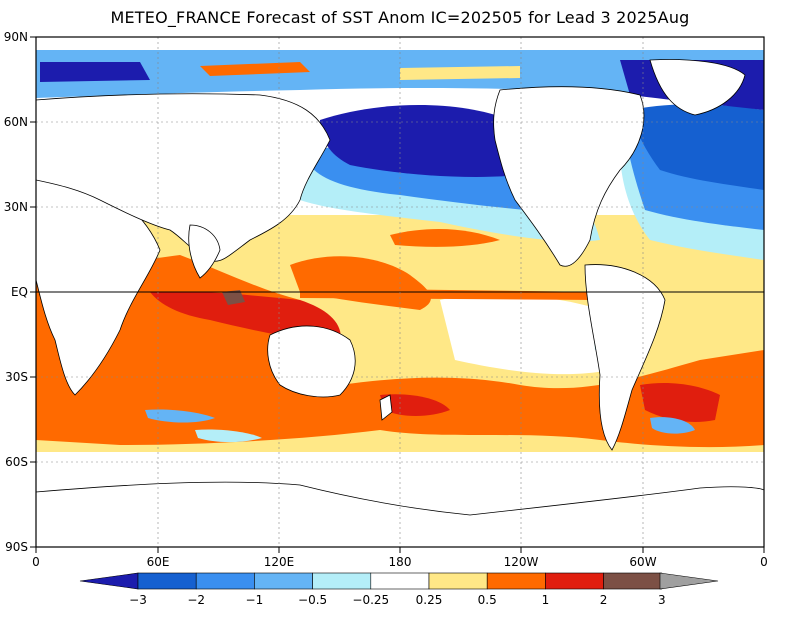  I want to click on india-land, so click(204, 251).